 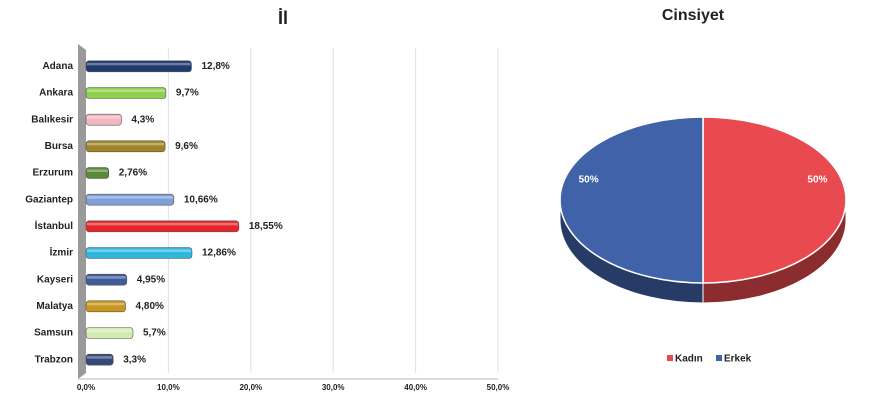 I want to click on x-tick-label: 20,0%, so click(x=250, y=387).